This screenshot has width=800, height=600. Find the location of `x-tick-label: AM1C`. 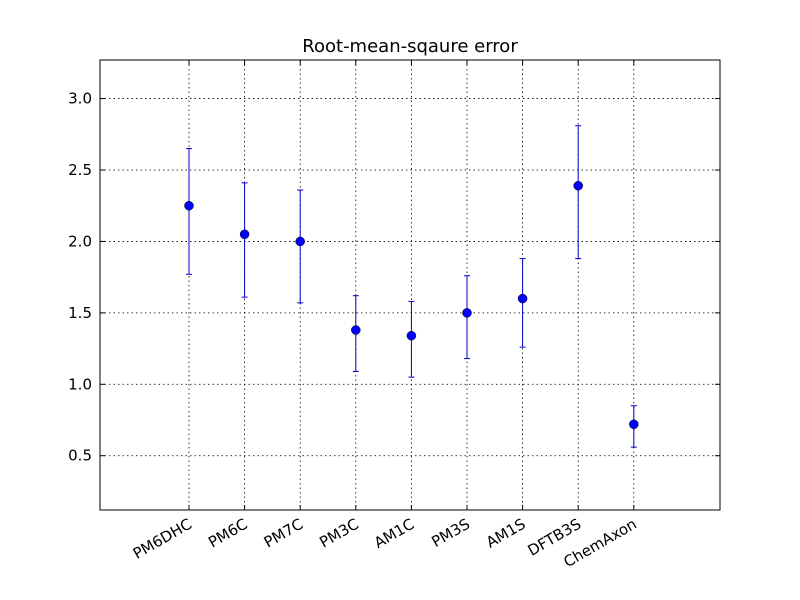

x-tick-label: AM1C is located at coordinates (394, 533).